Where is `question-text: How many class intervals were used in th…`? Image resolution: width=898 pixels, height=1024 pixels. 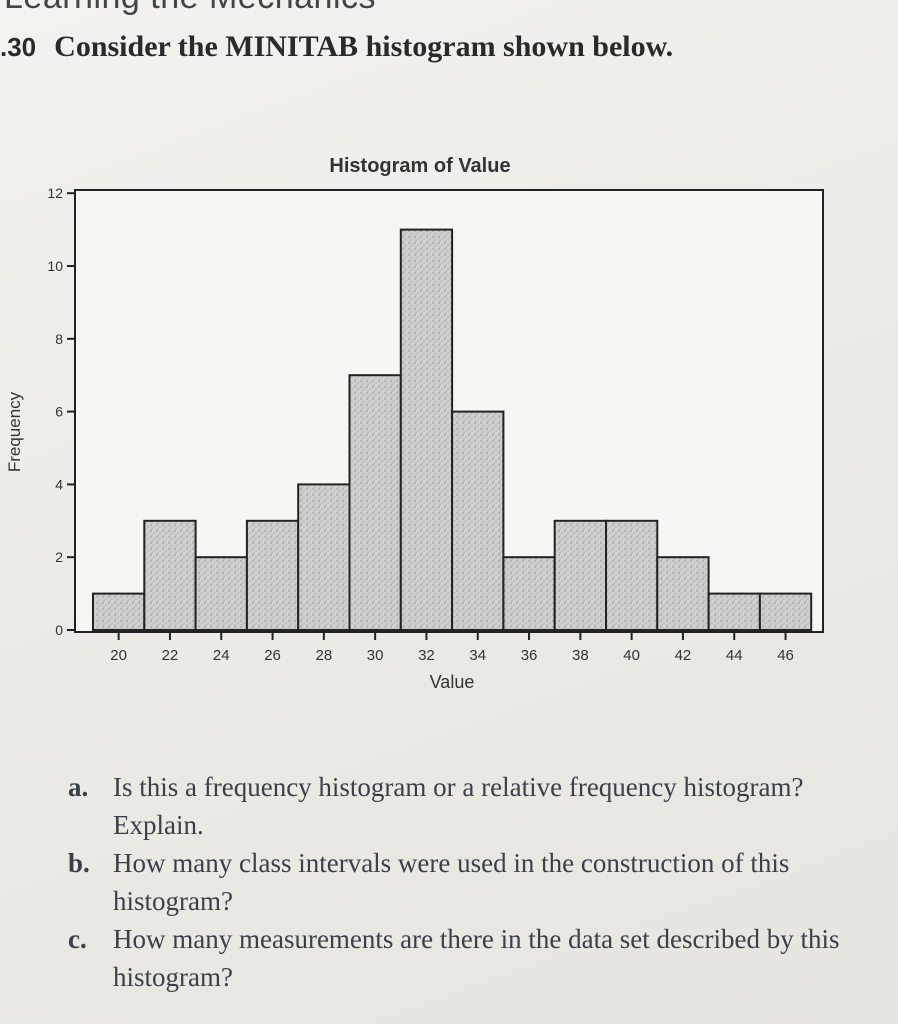
question-text: How many class intervals were used in th… is located at coordinates (451, 882).